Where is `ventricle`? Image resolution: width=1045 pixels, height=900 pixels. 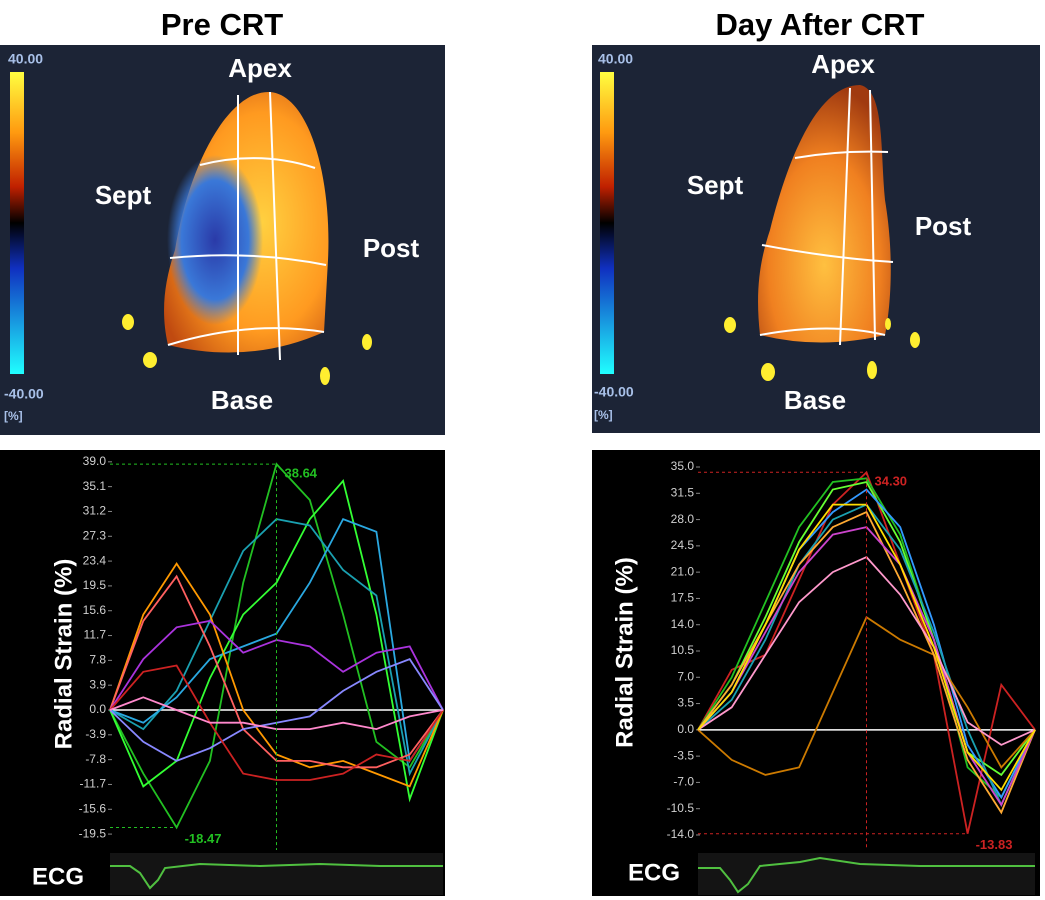 ventricle is located at coordinates (824, 214).